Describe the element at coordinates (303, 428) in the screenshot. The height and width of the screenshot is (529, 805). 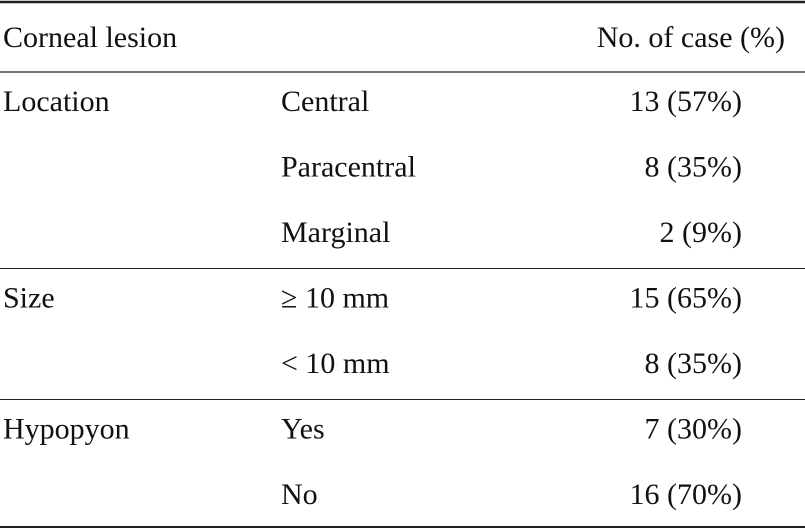
I see `row-label: Yes` at that location.